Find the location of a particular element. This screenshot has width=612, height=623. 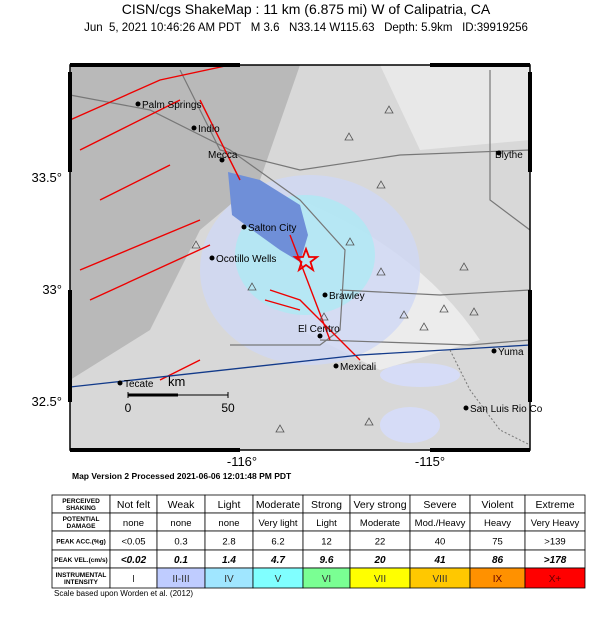

cell-text: Mod./Heavy is located at coordinates (440, 523).